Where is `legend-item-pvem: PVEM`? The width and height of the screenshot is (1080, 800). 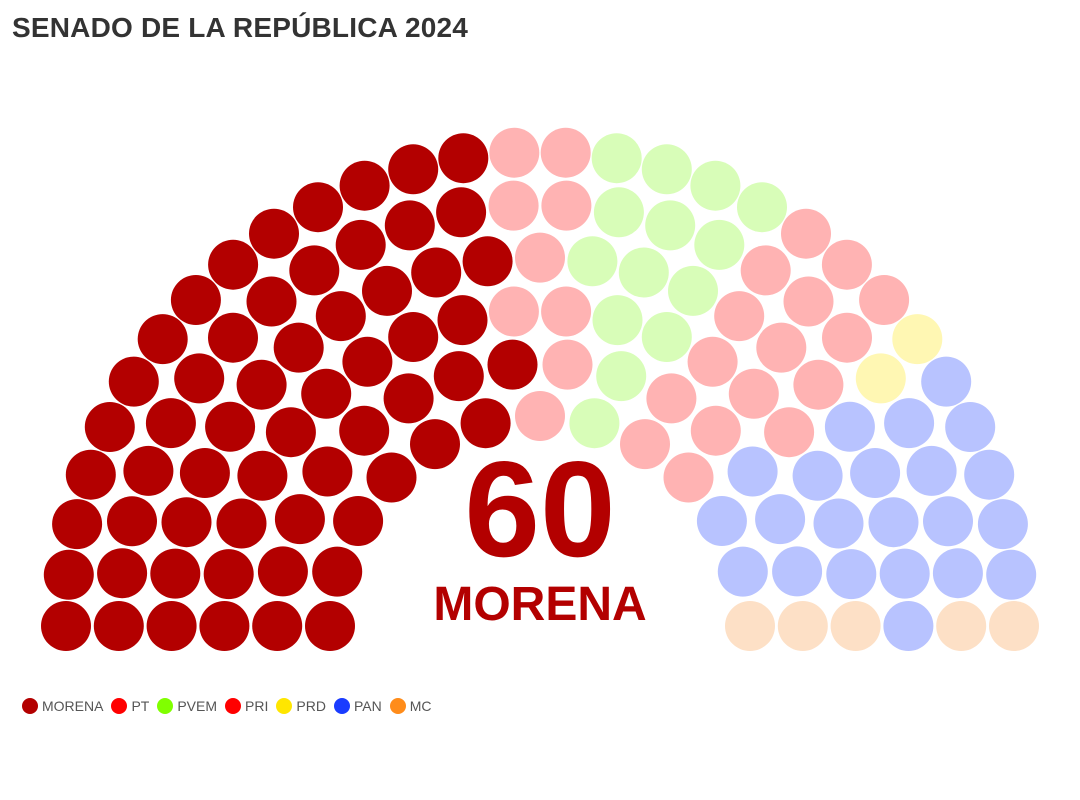
legend-item-pvem: PVEM is located at coordinates (187, 706).